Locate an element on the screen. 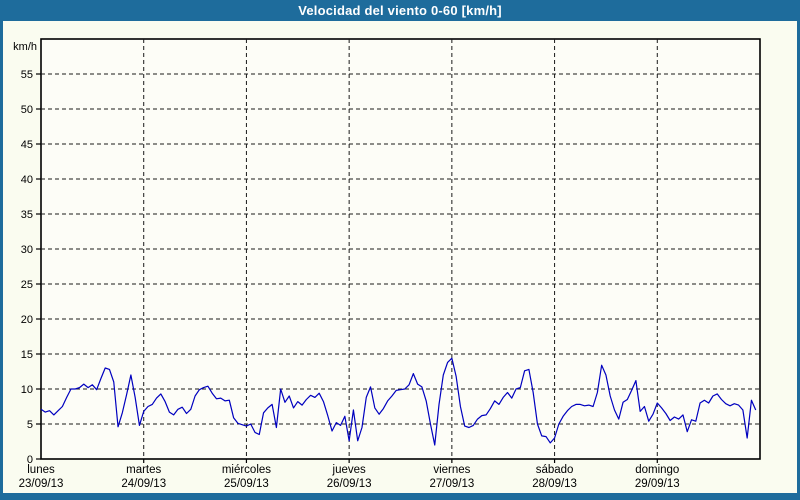 The height and width of the screenshot is (500, 800). x-date-label-4: 27/09/13 is located at coordinates (451, 484).